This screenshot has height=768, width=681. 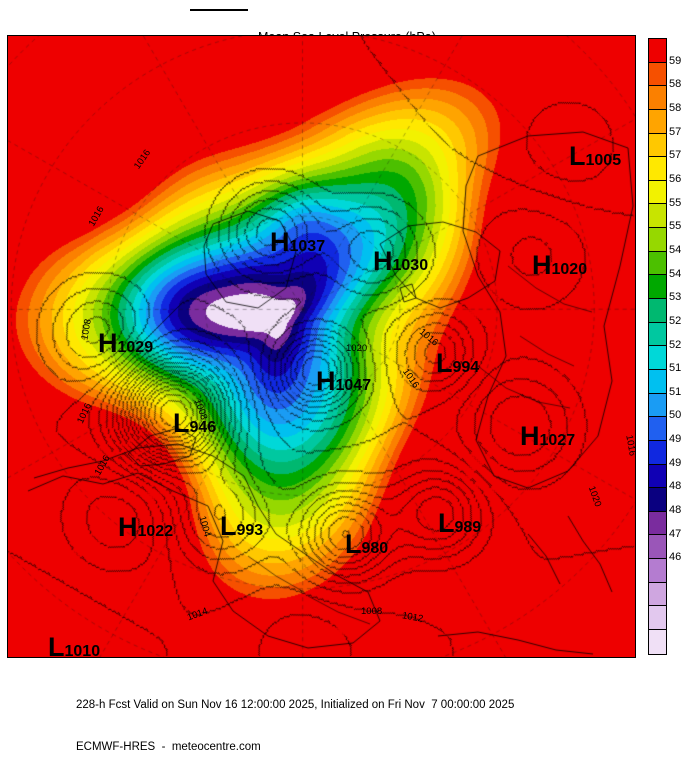 I want to click on low-980: L980, so click(x=367, y=544).